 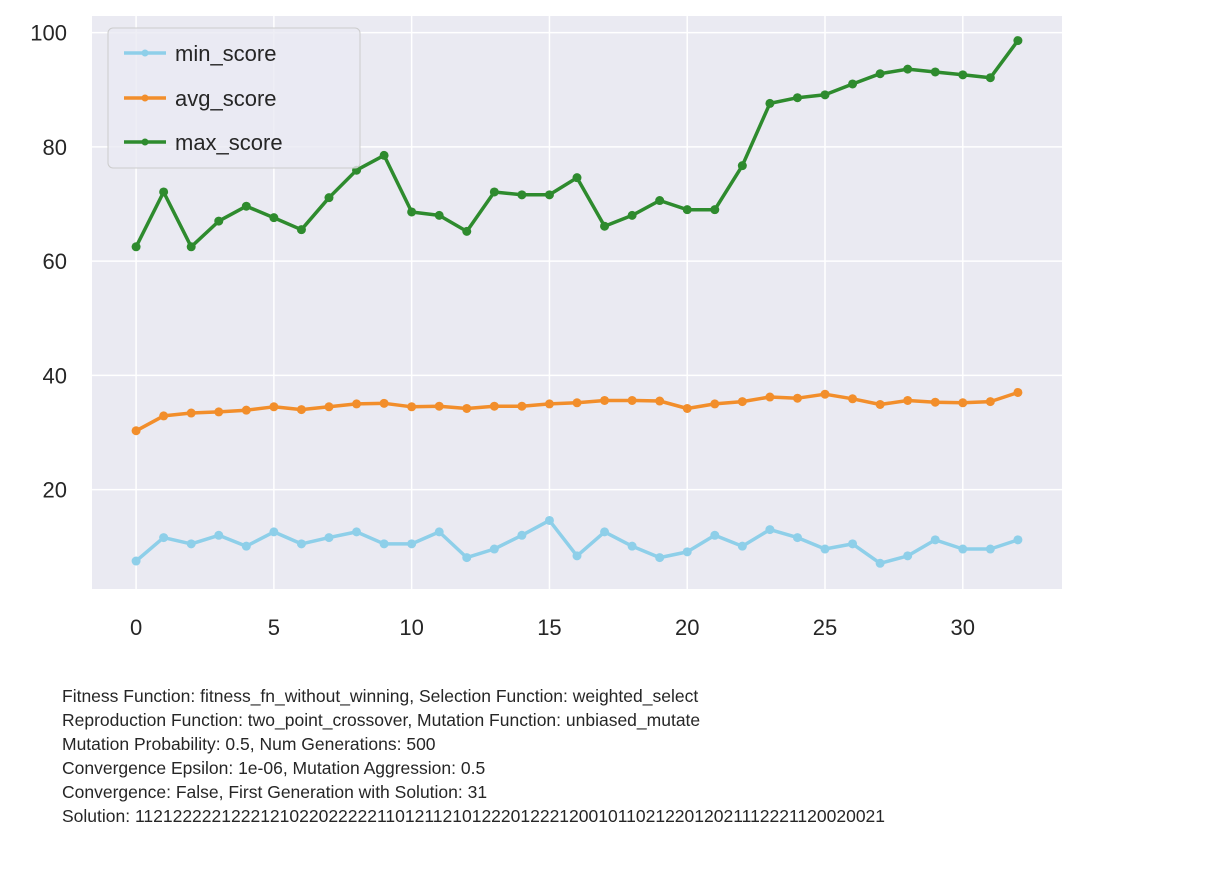 I want to click on legend-entry-avg-score: avg_score, so click(x=200, y=98).